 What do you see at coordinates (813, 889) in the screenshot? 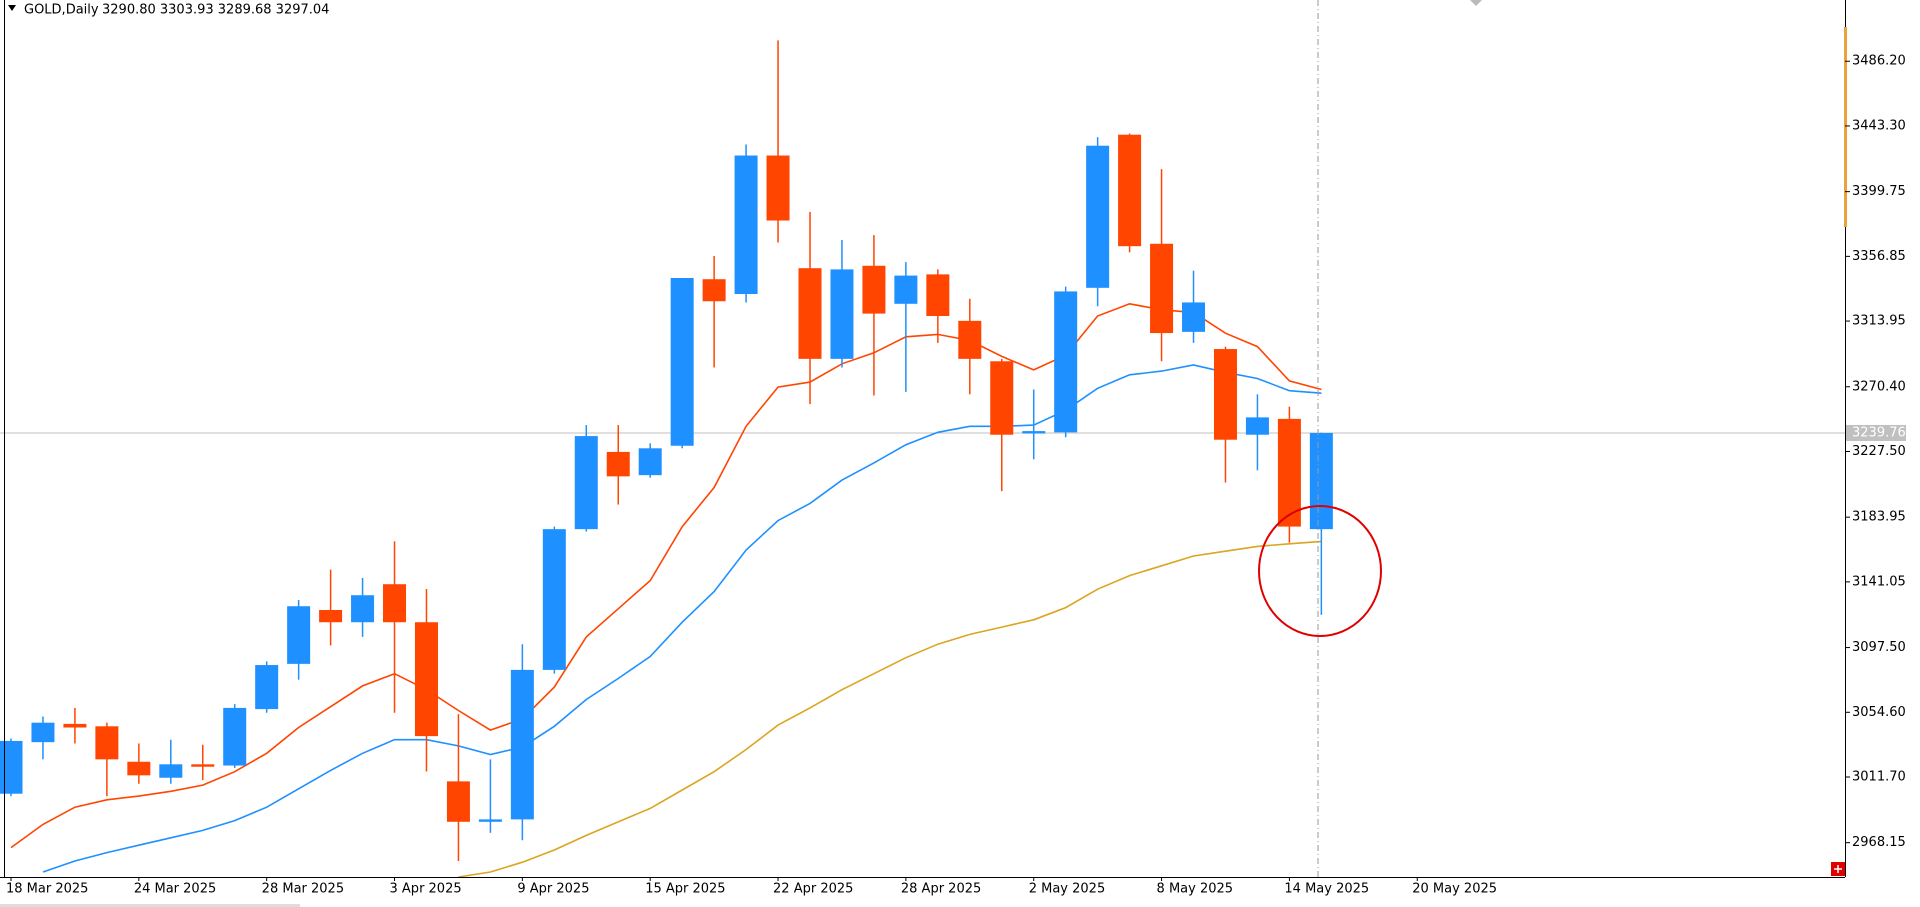
I see `x-tick-label: 22 Apr 2025` at bounding box center [813, 889].